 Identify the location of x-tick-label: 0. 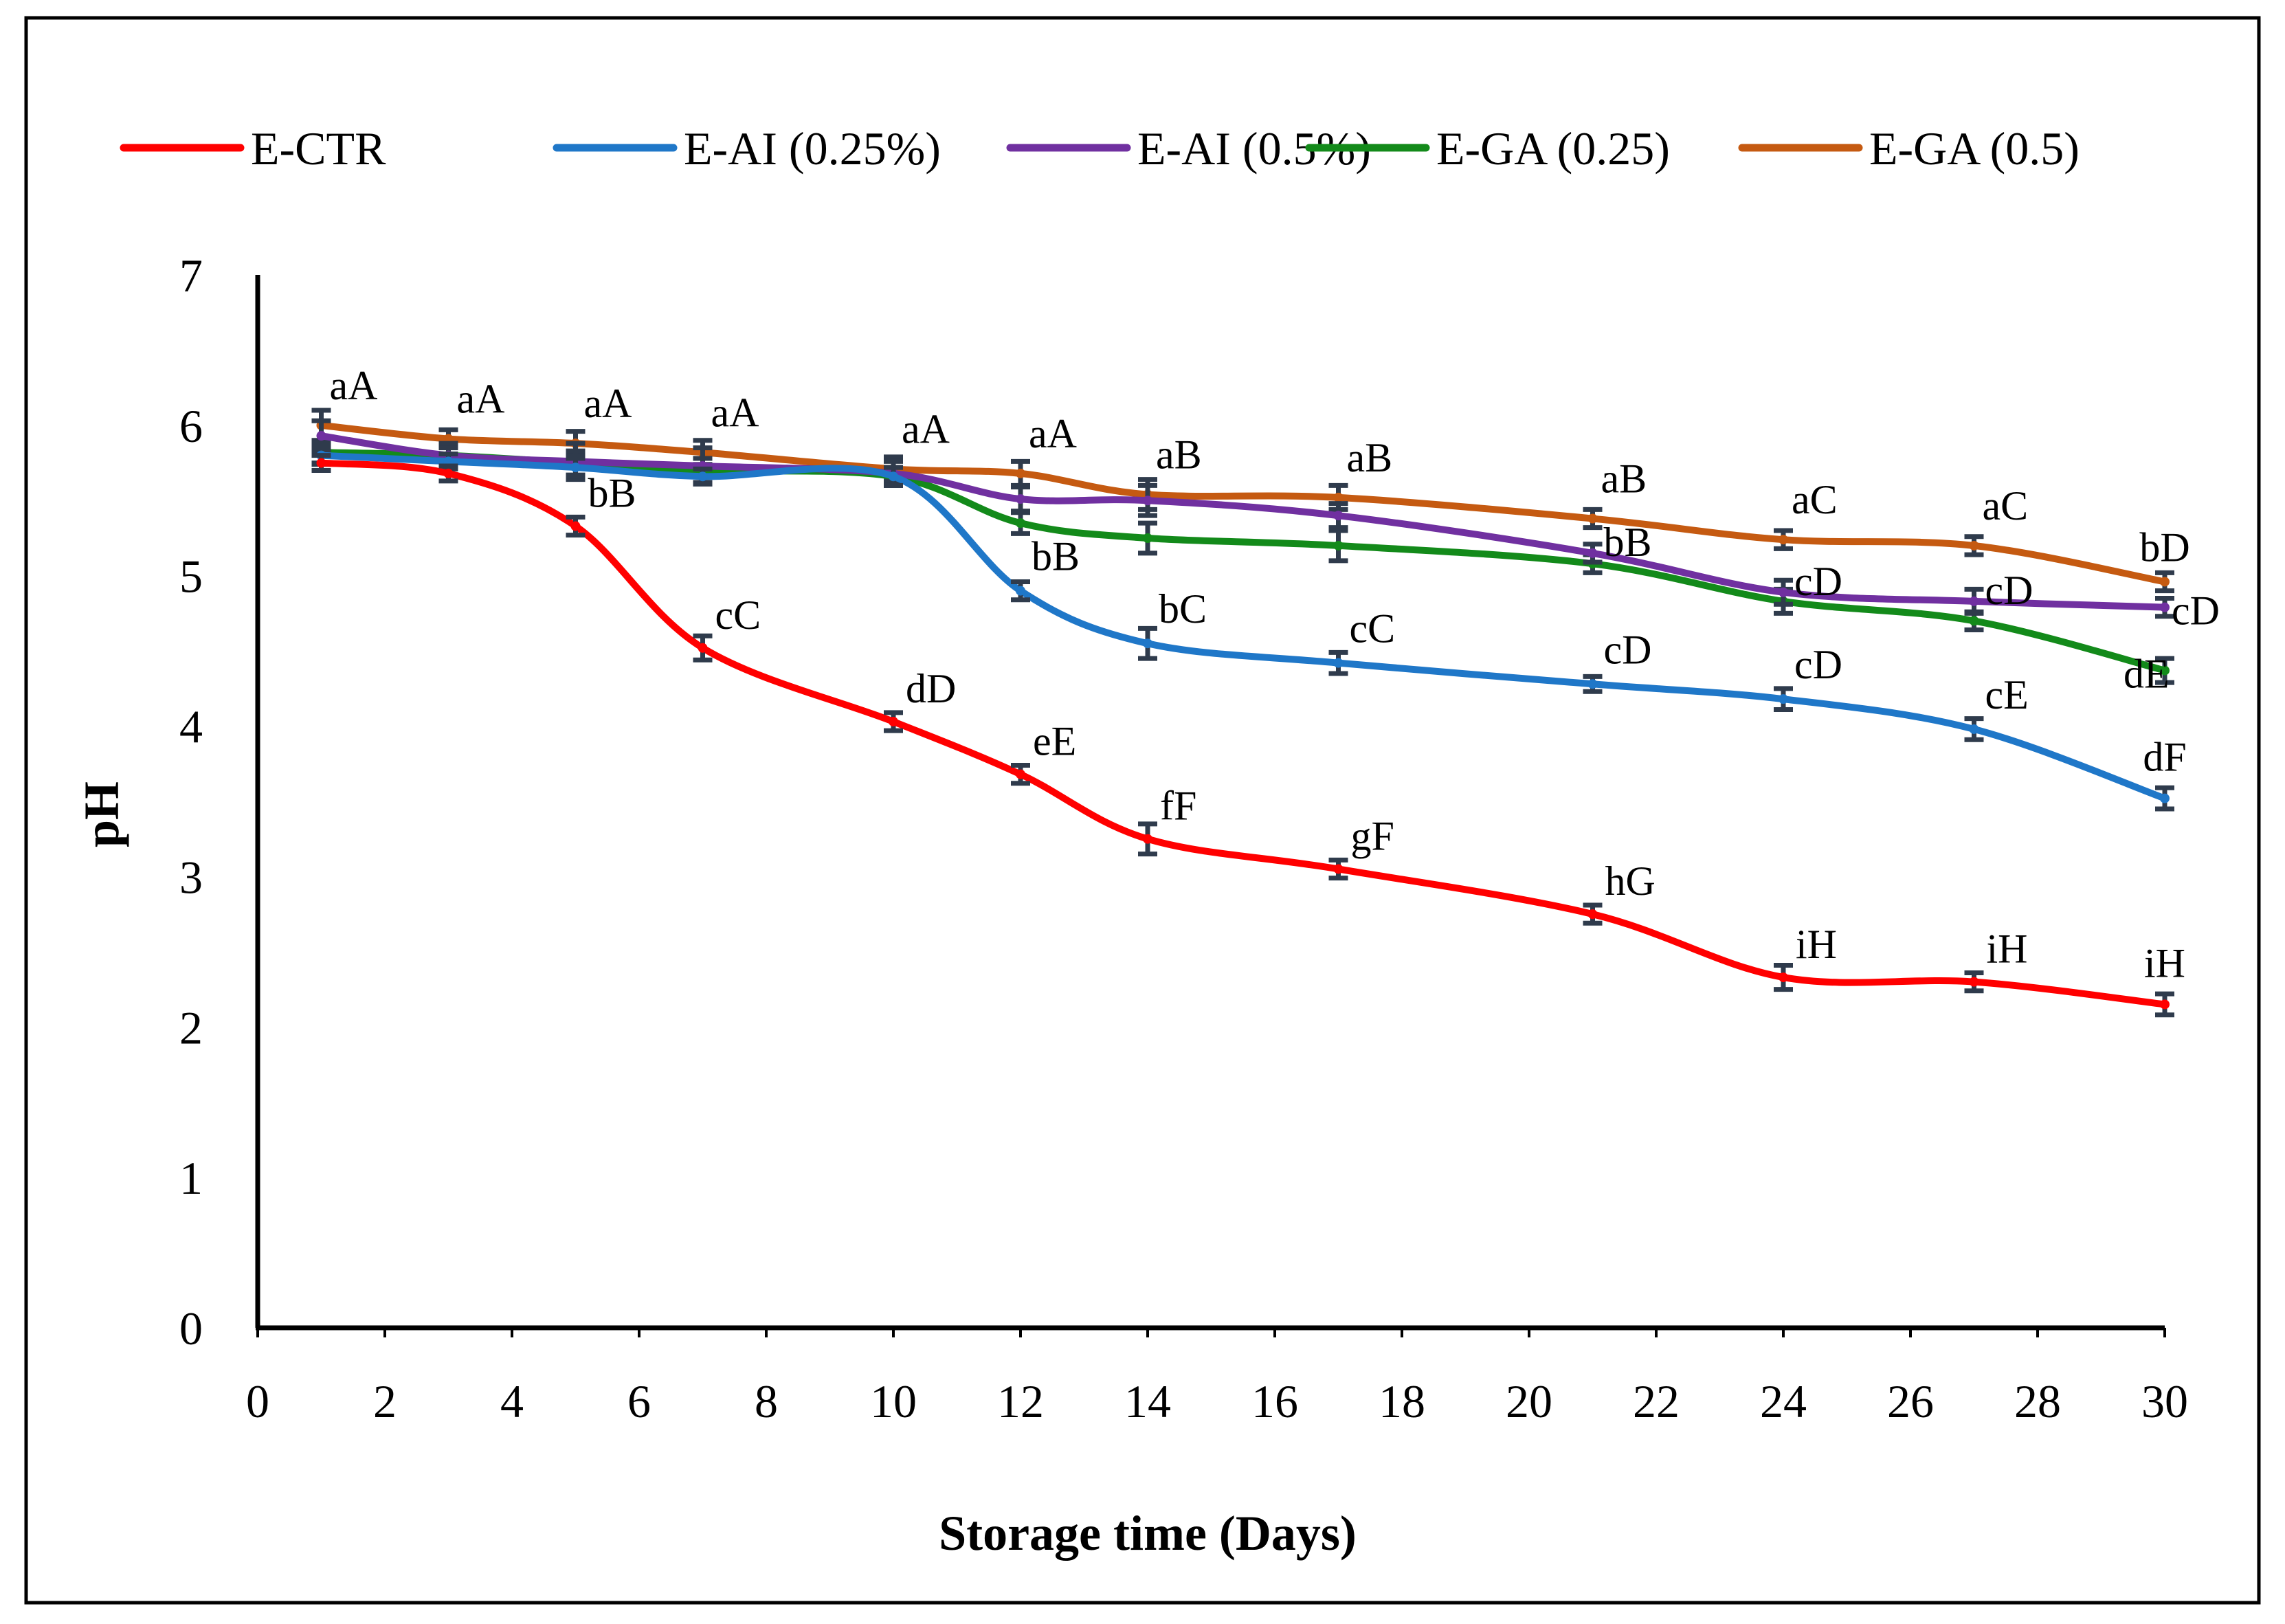
(257, 1401).